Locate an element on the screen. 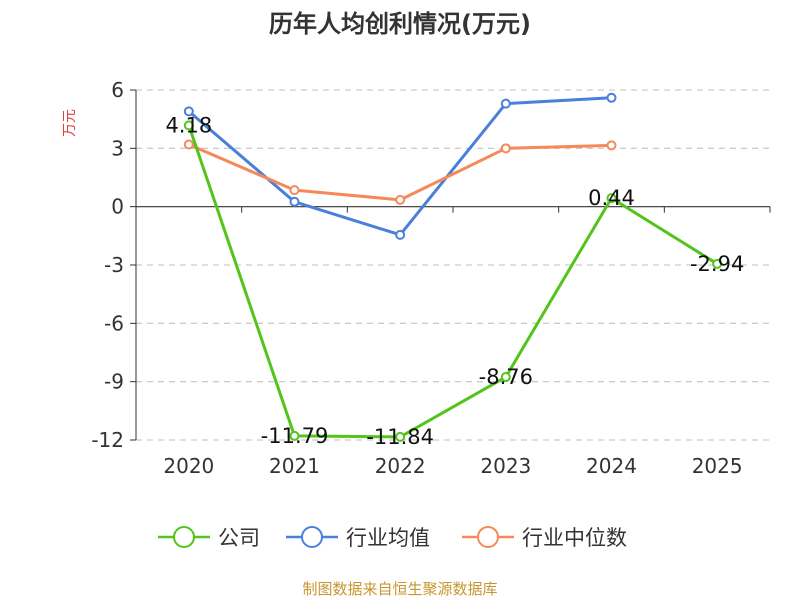 The height and width of the screenshot is (600, 800). y-axis-tick-labels: 6 3 0 -3 -6 -9 -12 is located at coordinates (107, 265).